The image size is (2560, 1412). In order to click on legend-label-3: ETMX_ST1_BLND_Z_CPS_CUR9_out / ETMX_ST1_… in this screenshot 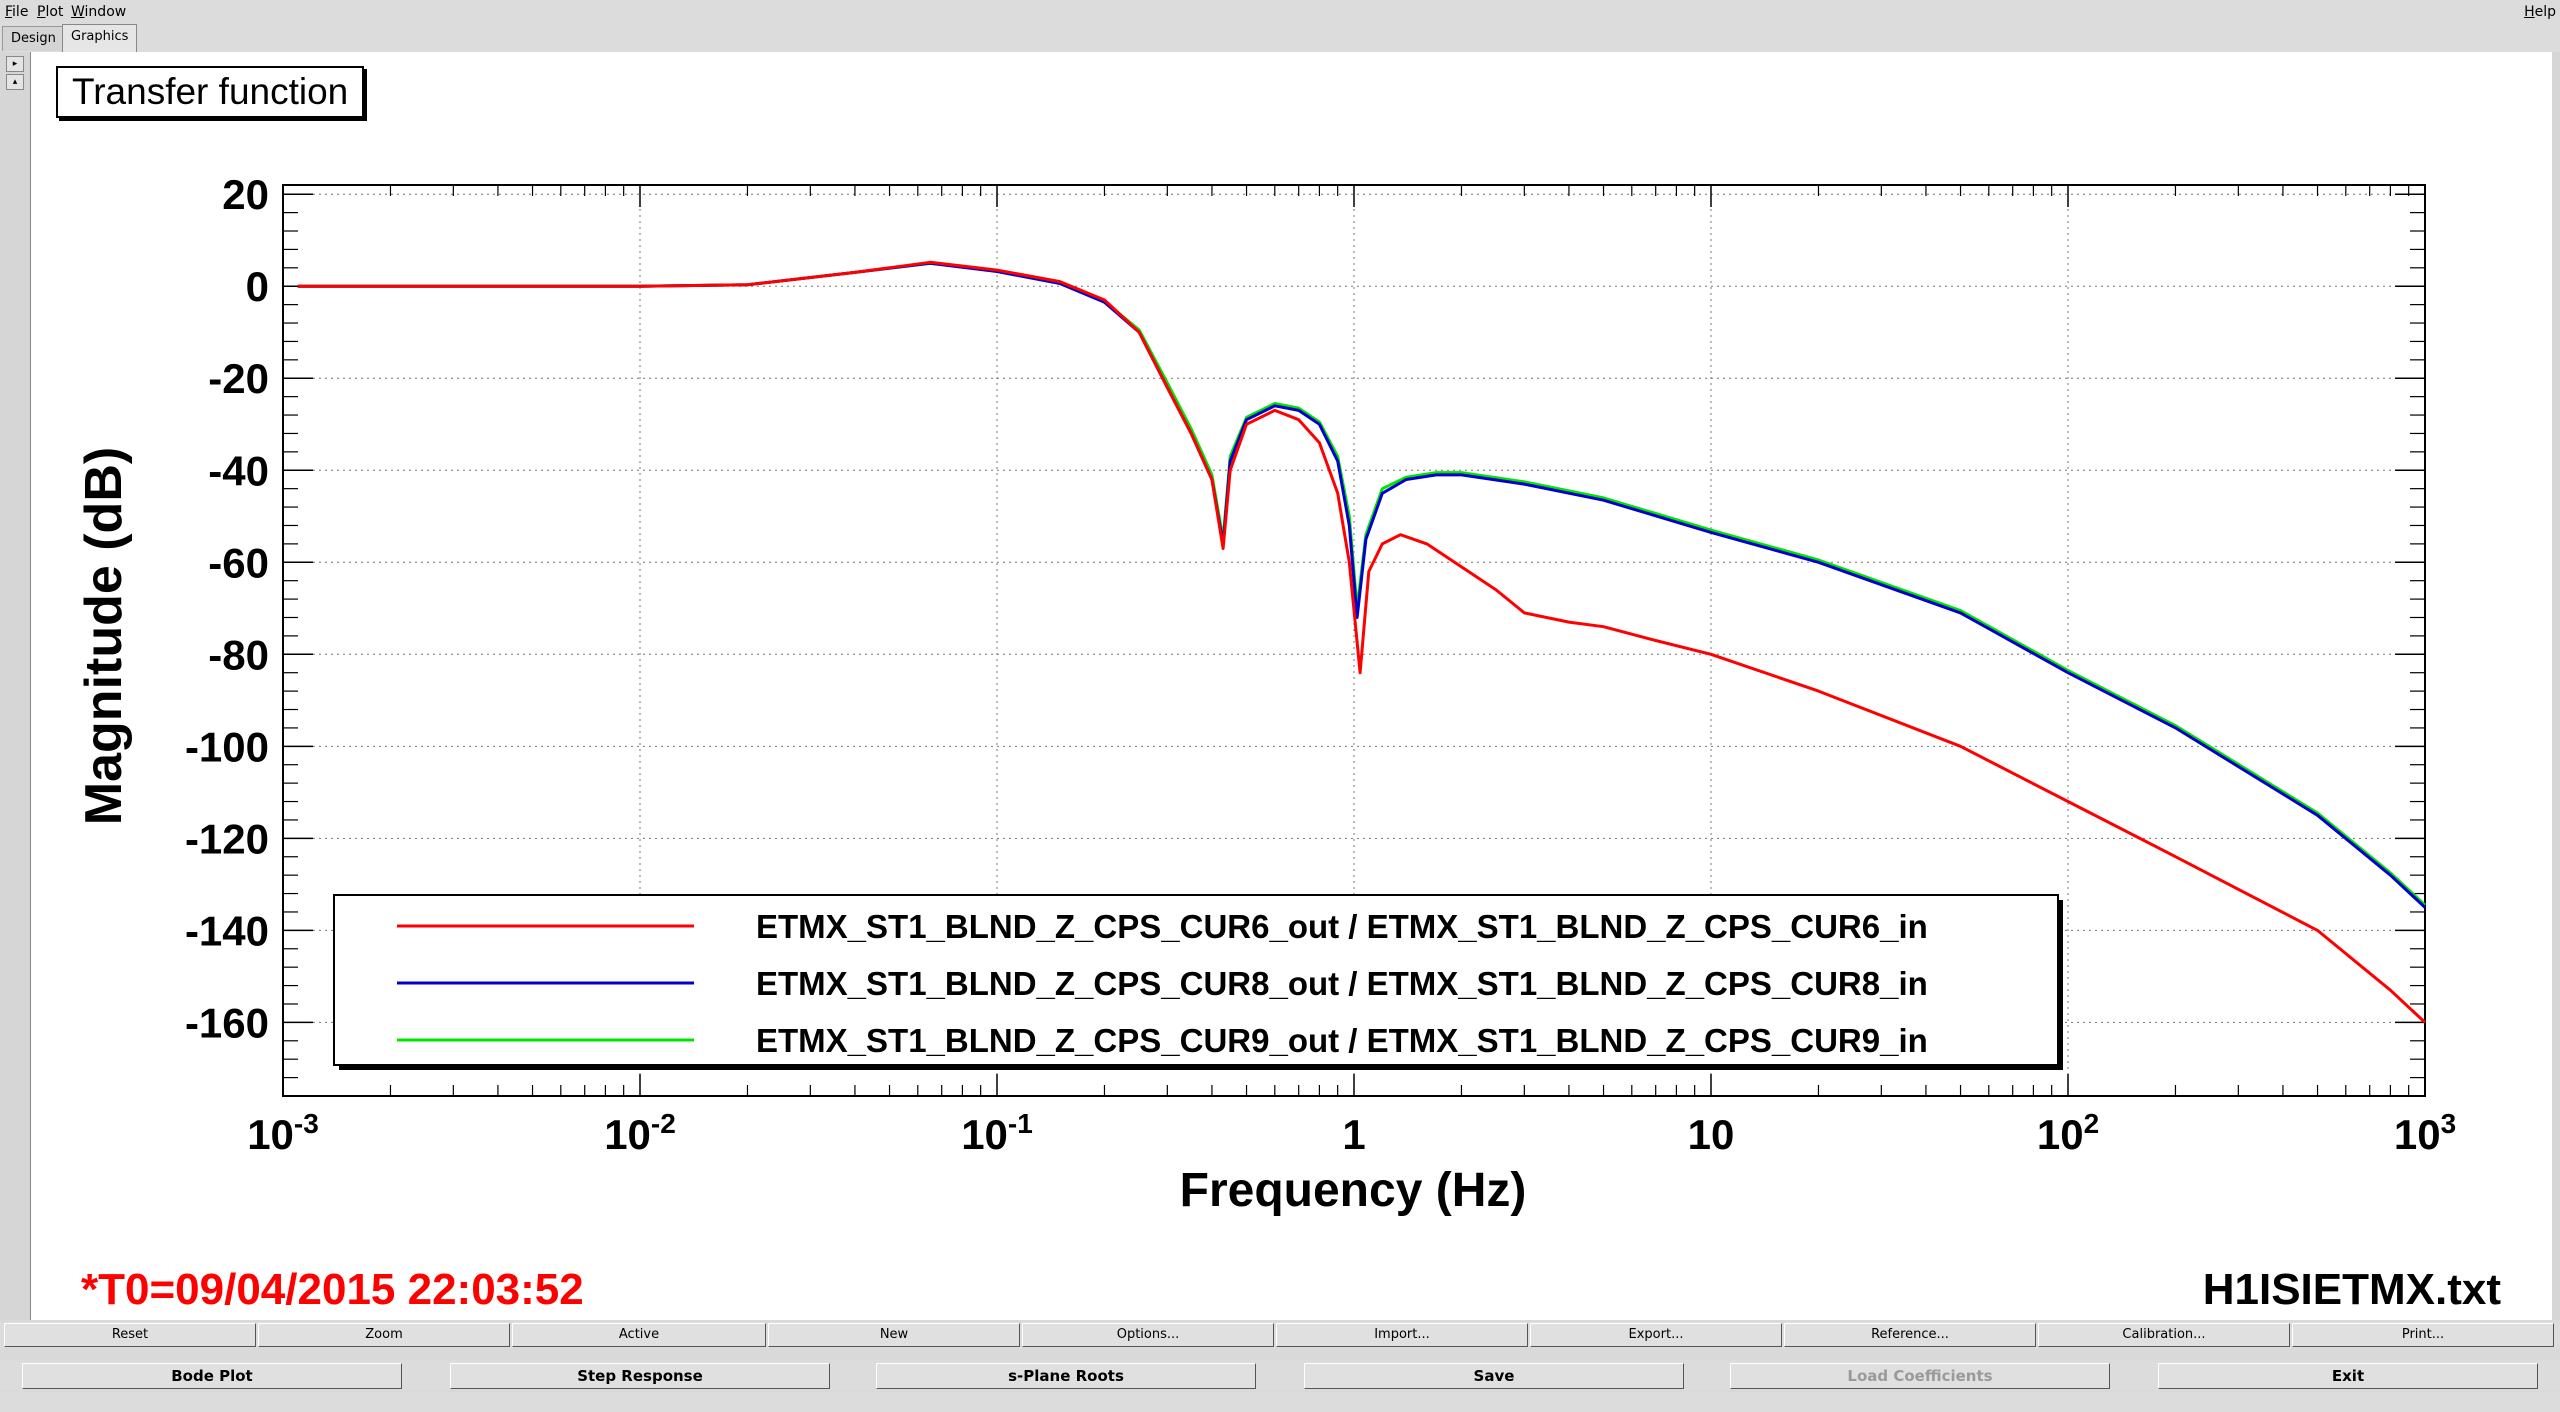, I will do `click(1342, 1040)`.